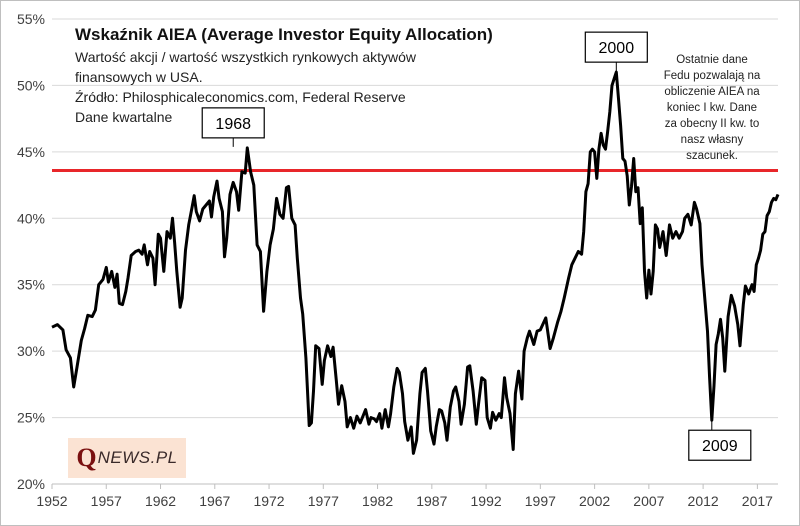 The width and height of the screenshot is (800, 526). What do you see at coordinates (31, 251) in the screenshot?
I see `y-tick-labels: 20% 25% 30% 35% 40% 45% 50% 55%` at bounding box center [31, 251].